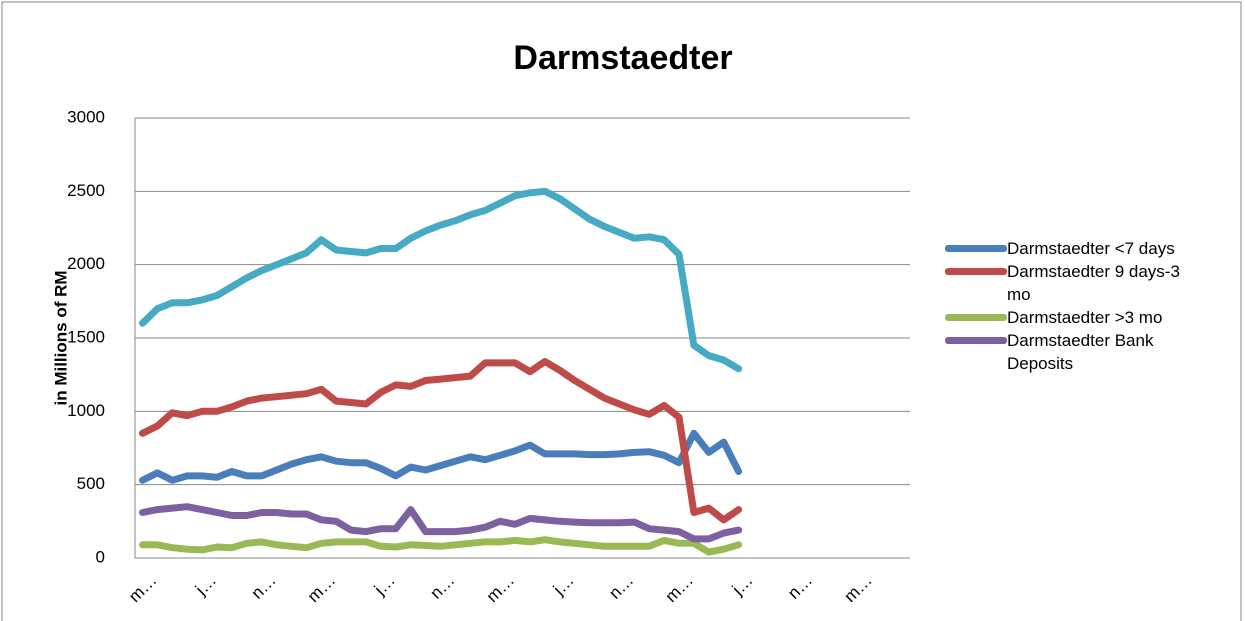  What do you see at coordinates (86, 263) in the screenshot?
I see `y-tick-label: 2000` at bounding box center [86, 263].